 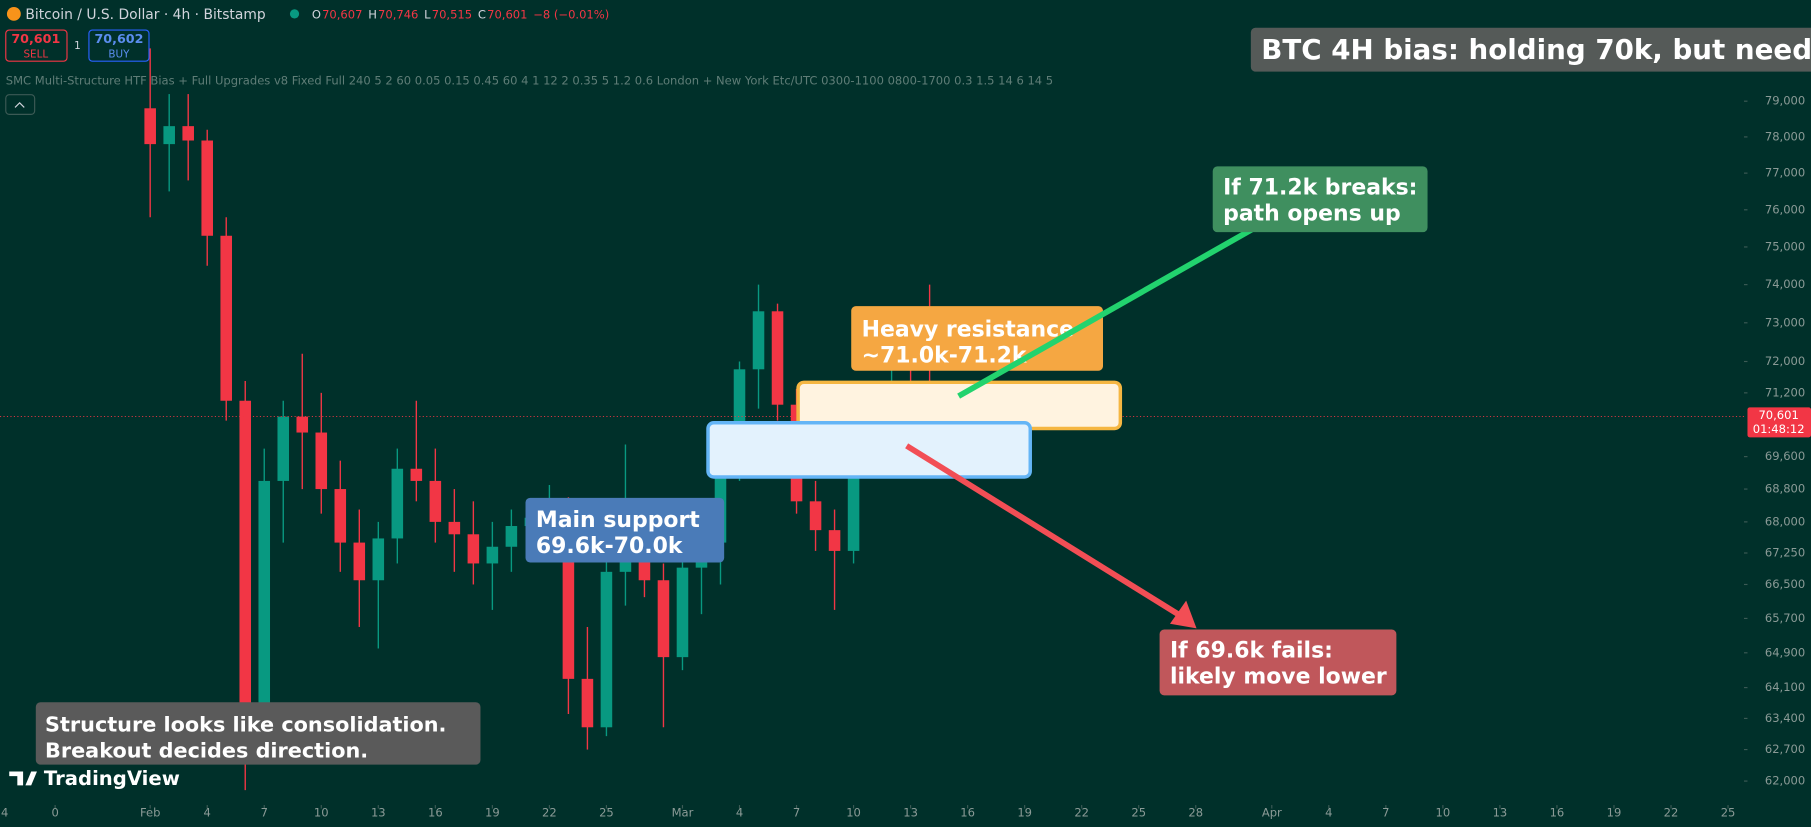 What do you see at coordinates (968, 329) in the screenshot?
I see `annotation-text: Heavy resistance` at bounding box center [968, 329].